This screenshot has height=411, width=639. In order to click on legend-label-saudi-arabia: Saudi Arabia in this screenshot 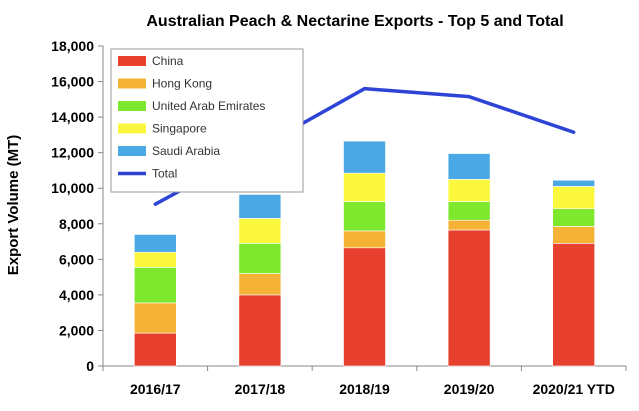, I will do `click(186, 151)`.